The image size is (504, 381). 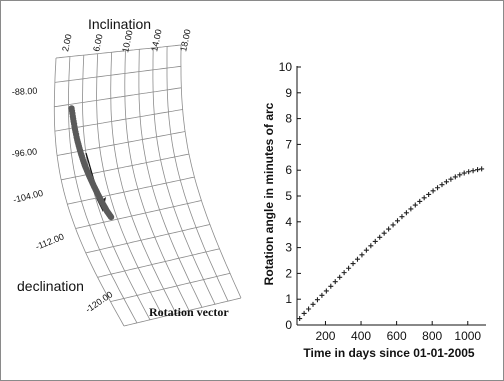 What do you see at coordinates (66, 42) in the screenshot?
I see `inclination-tick-label: 2.00` at bounding box center [66, 42].